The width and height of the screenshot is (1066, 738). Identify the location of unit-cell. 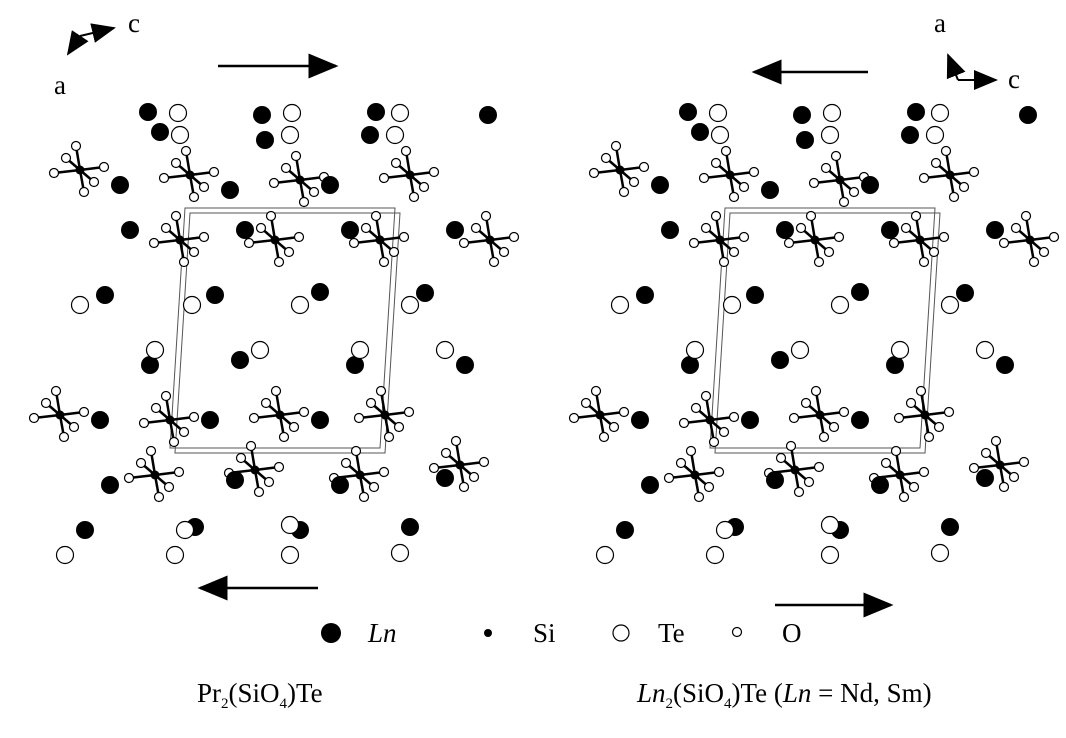
(827, 333).